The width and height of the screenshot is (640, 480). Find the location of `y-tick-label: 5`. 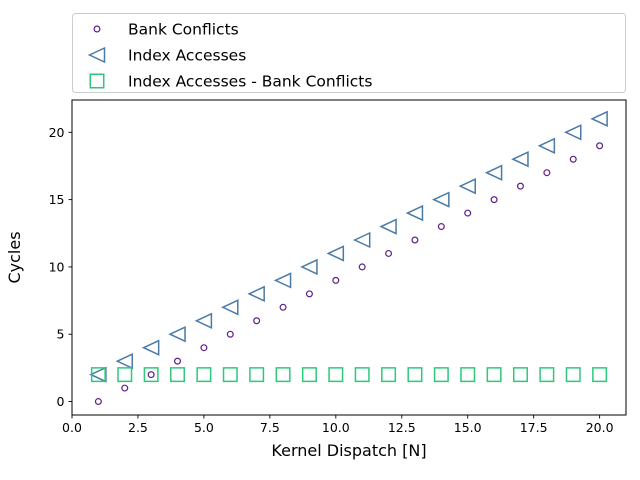

y-tick-label: 5 is located at coordinates (61, 334).